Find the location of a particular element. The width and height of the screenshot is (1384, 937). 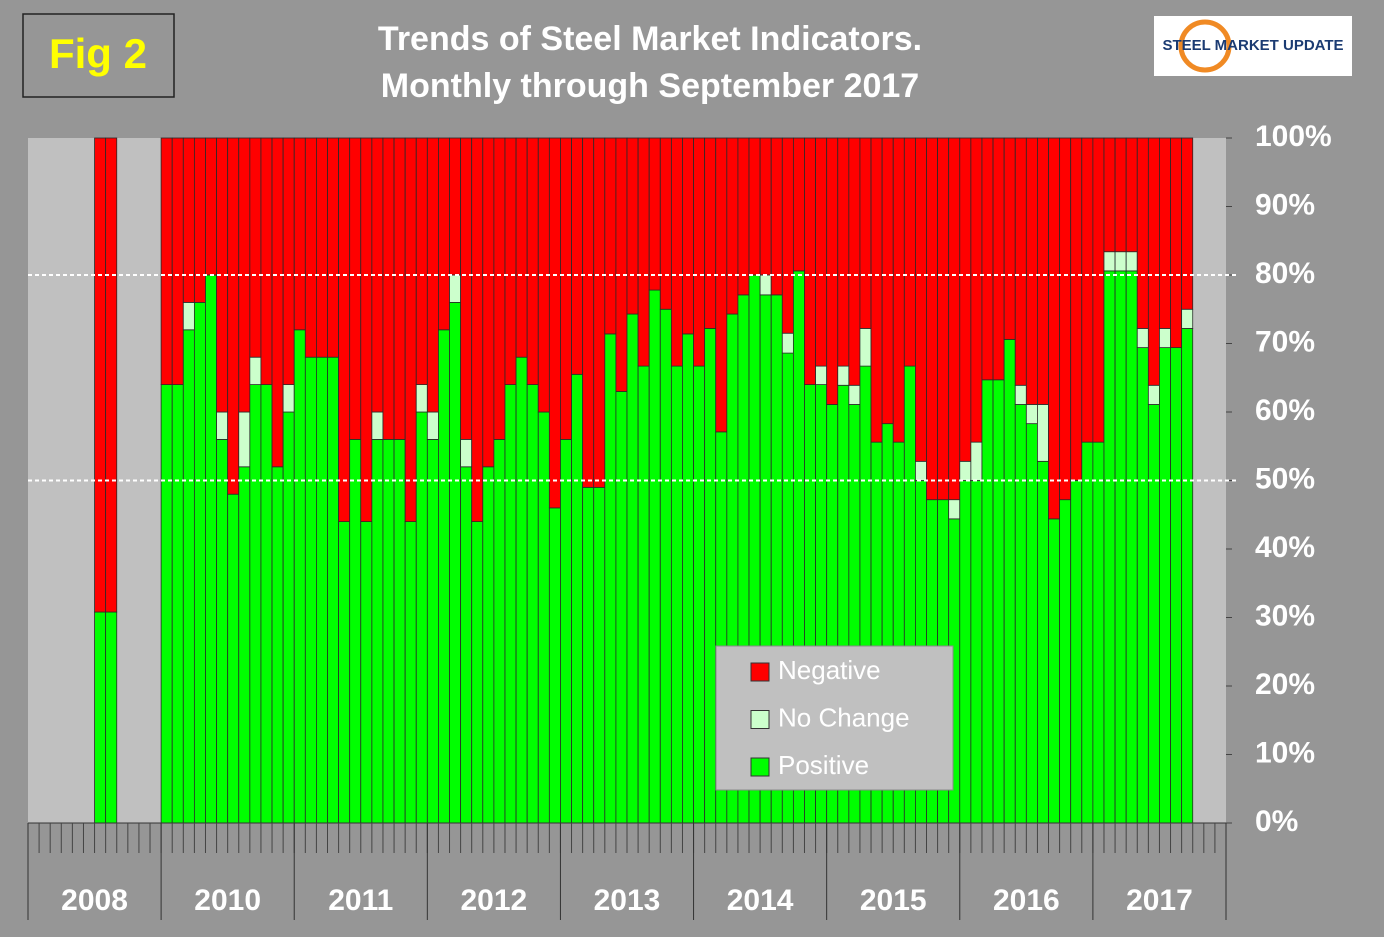

chart-title: Trends of Steel Market Indicators. is located at coordinates (650, 39).